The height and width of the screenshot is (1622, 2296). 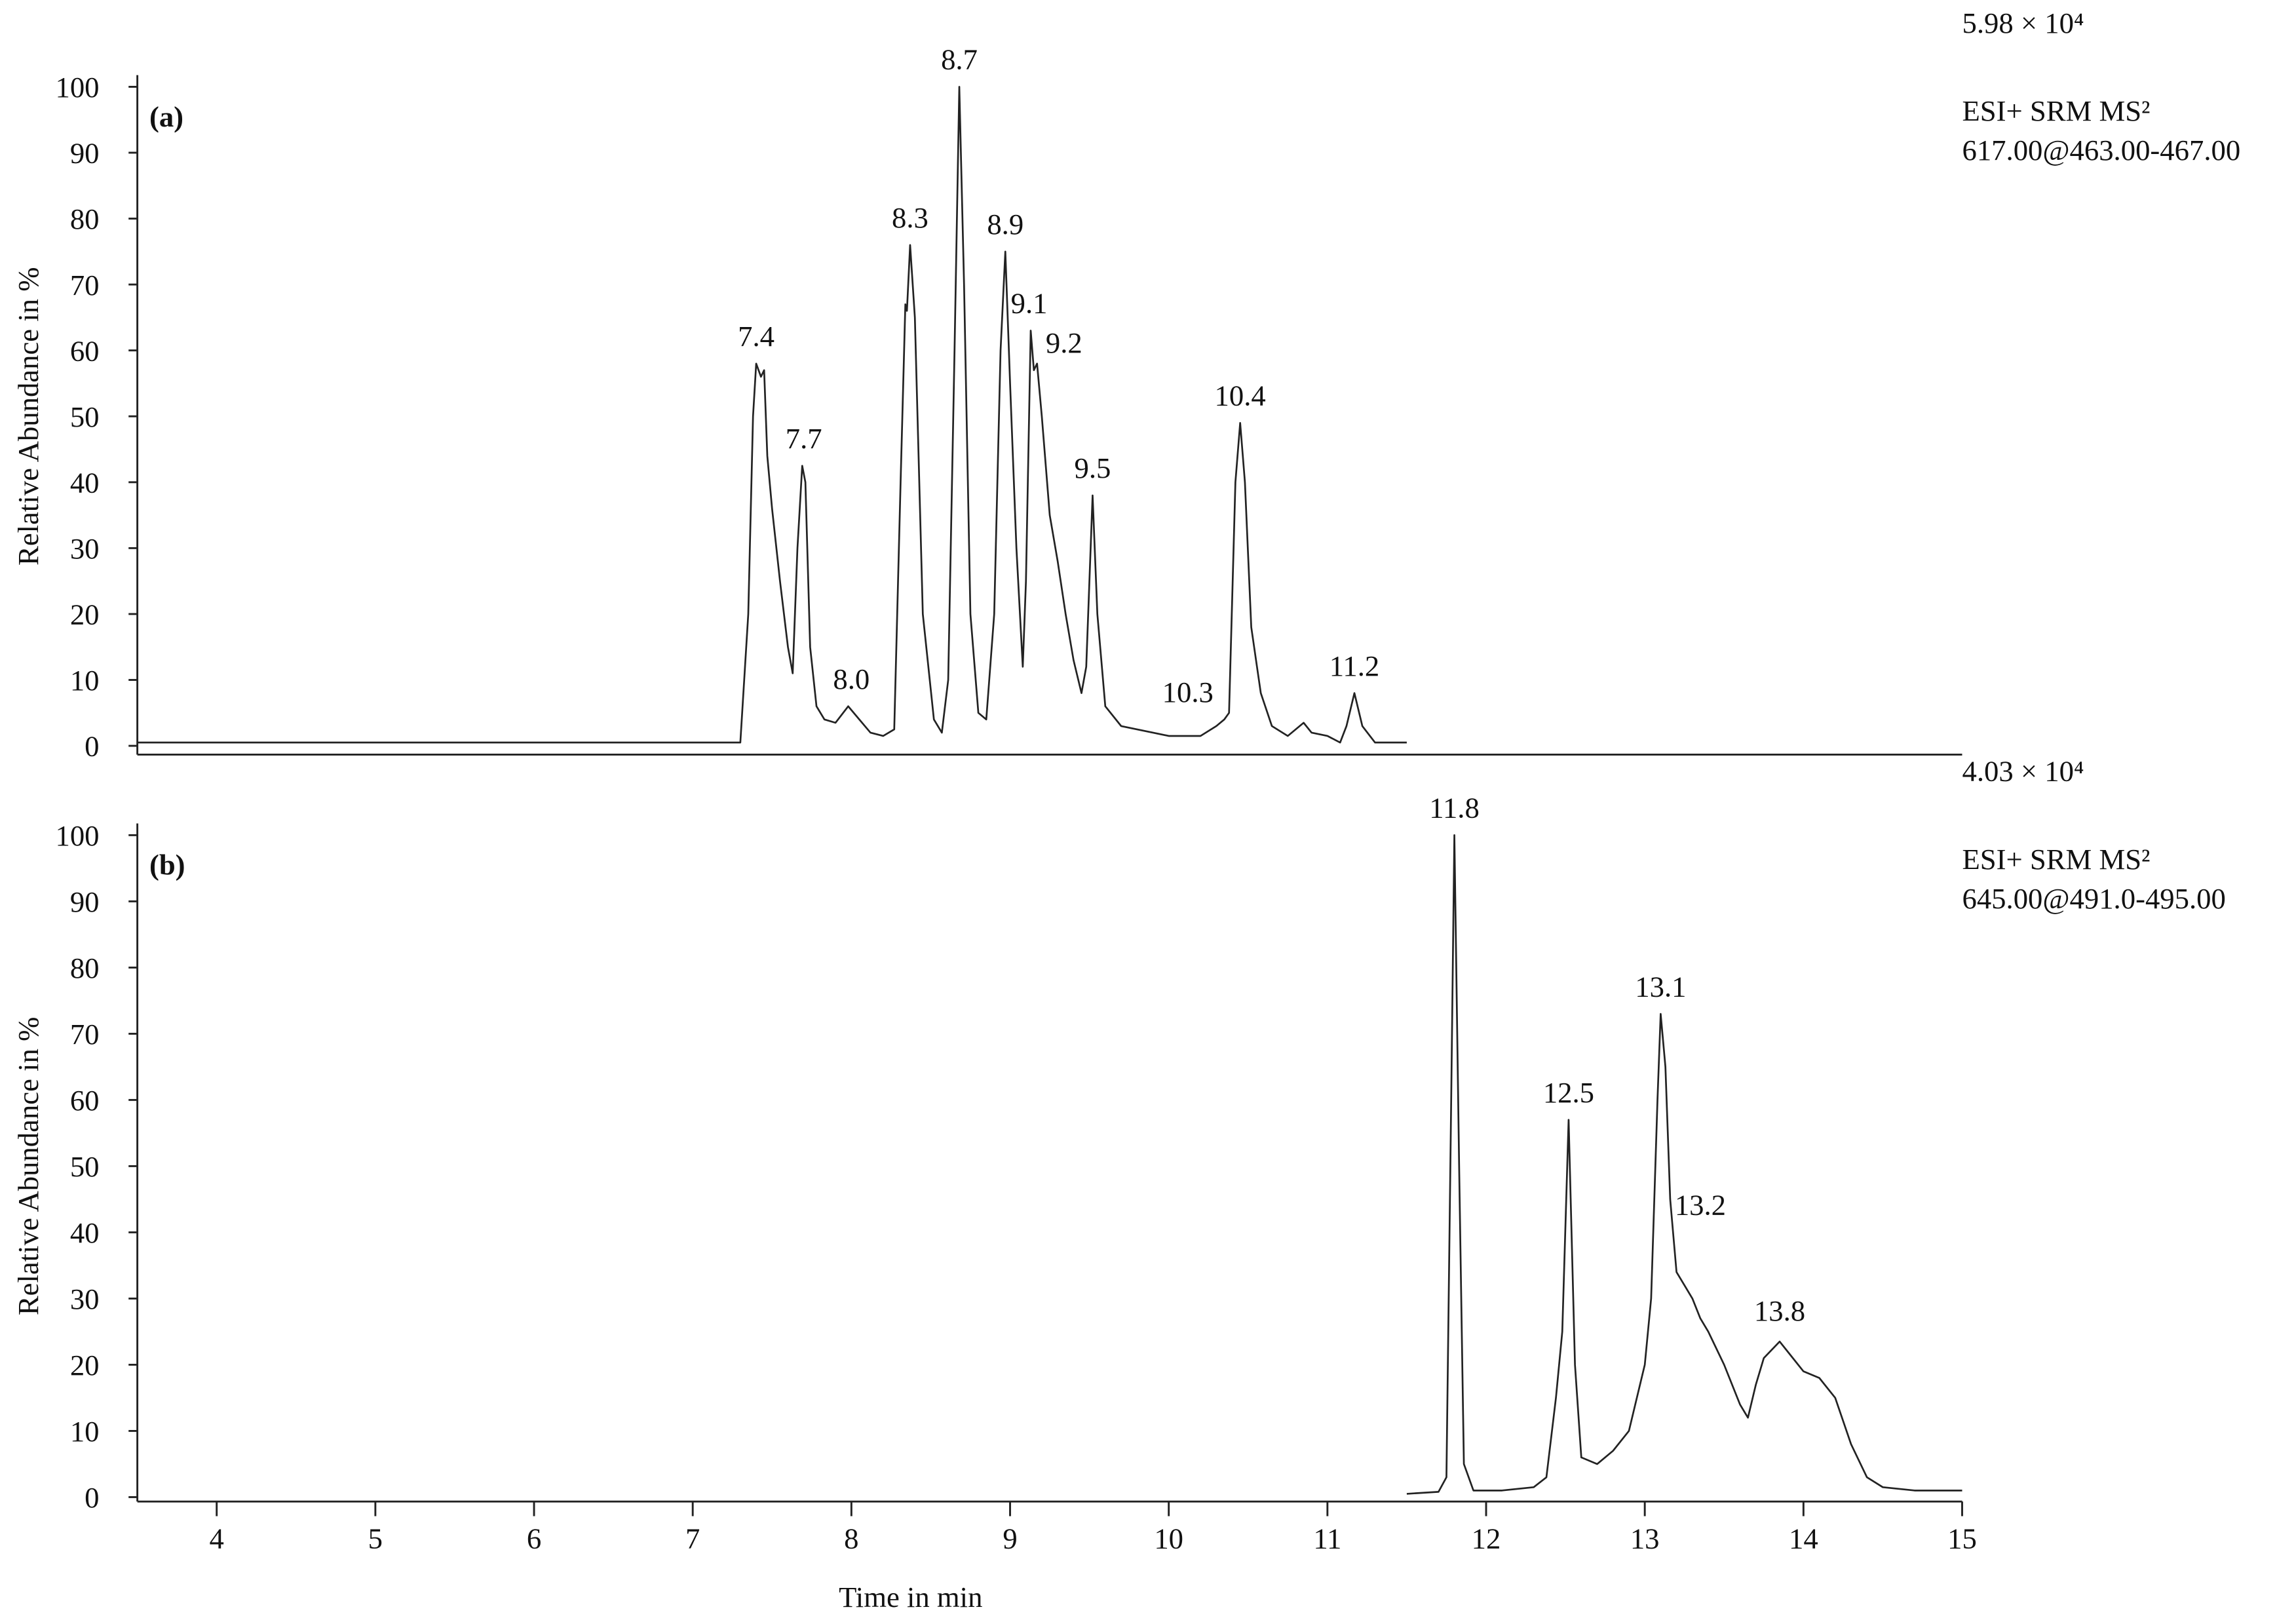 I want to click on x-tick-label: 10, so click(x=1168, y=1538).